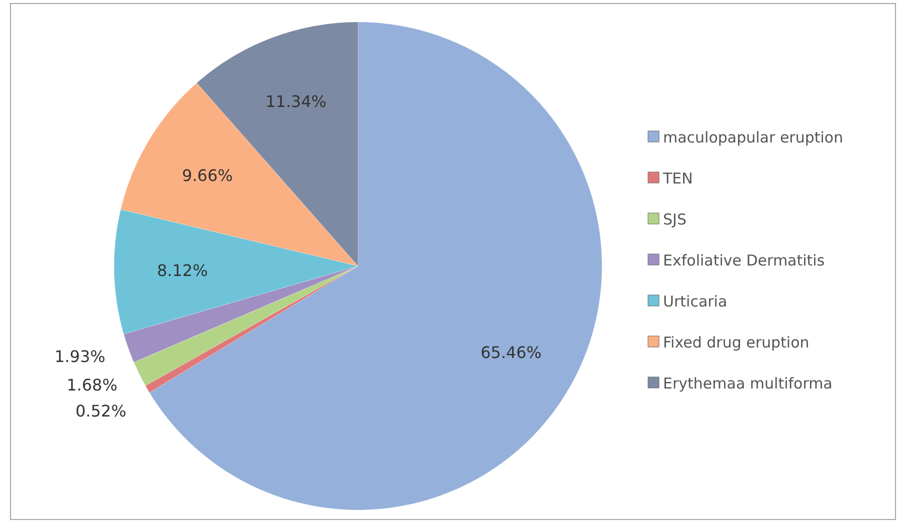 Image resolution: width=903 pixels, height=523 pixels. Describe the element at coordinates (736, 342) in the screenshot. I see `legend-label: Fixed drug eruption` at that location.